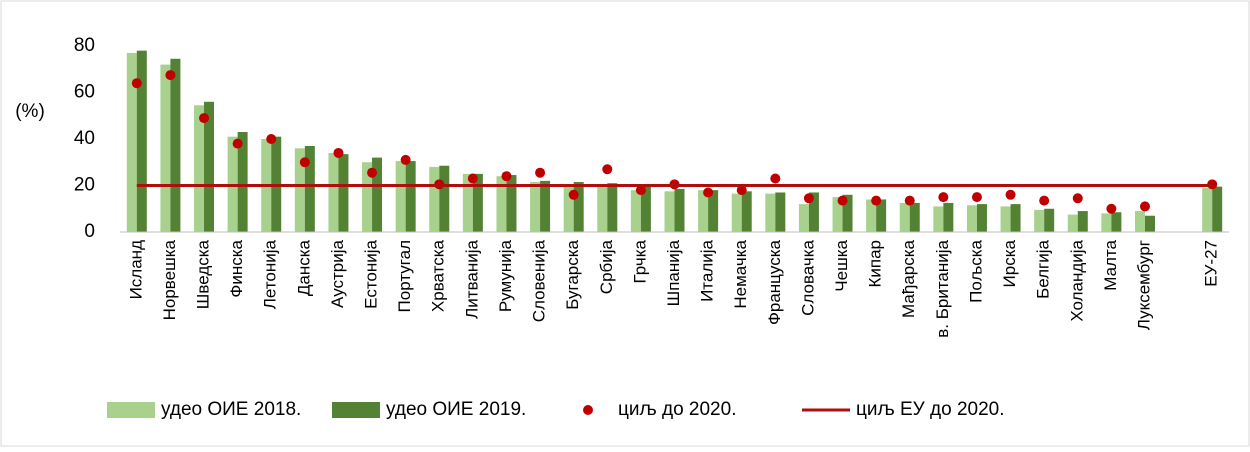 The image size is (1250, 452). Describe the element at coordinates (1076, 280) in the screenshot. I see `x-tick-label: Холандија` at that location.